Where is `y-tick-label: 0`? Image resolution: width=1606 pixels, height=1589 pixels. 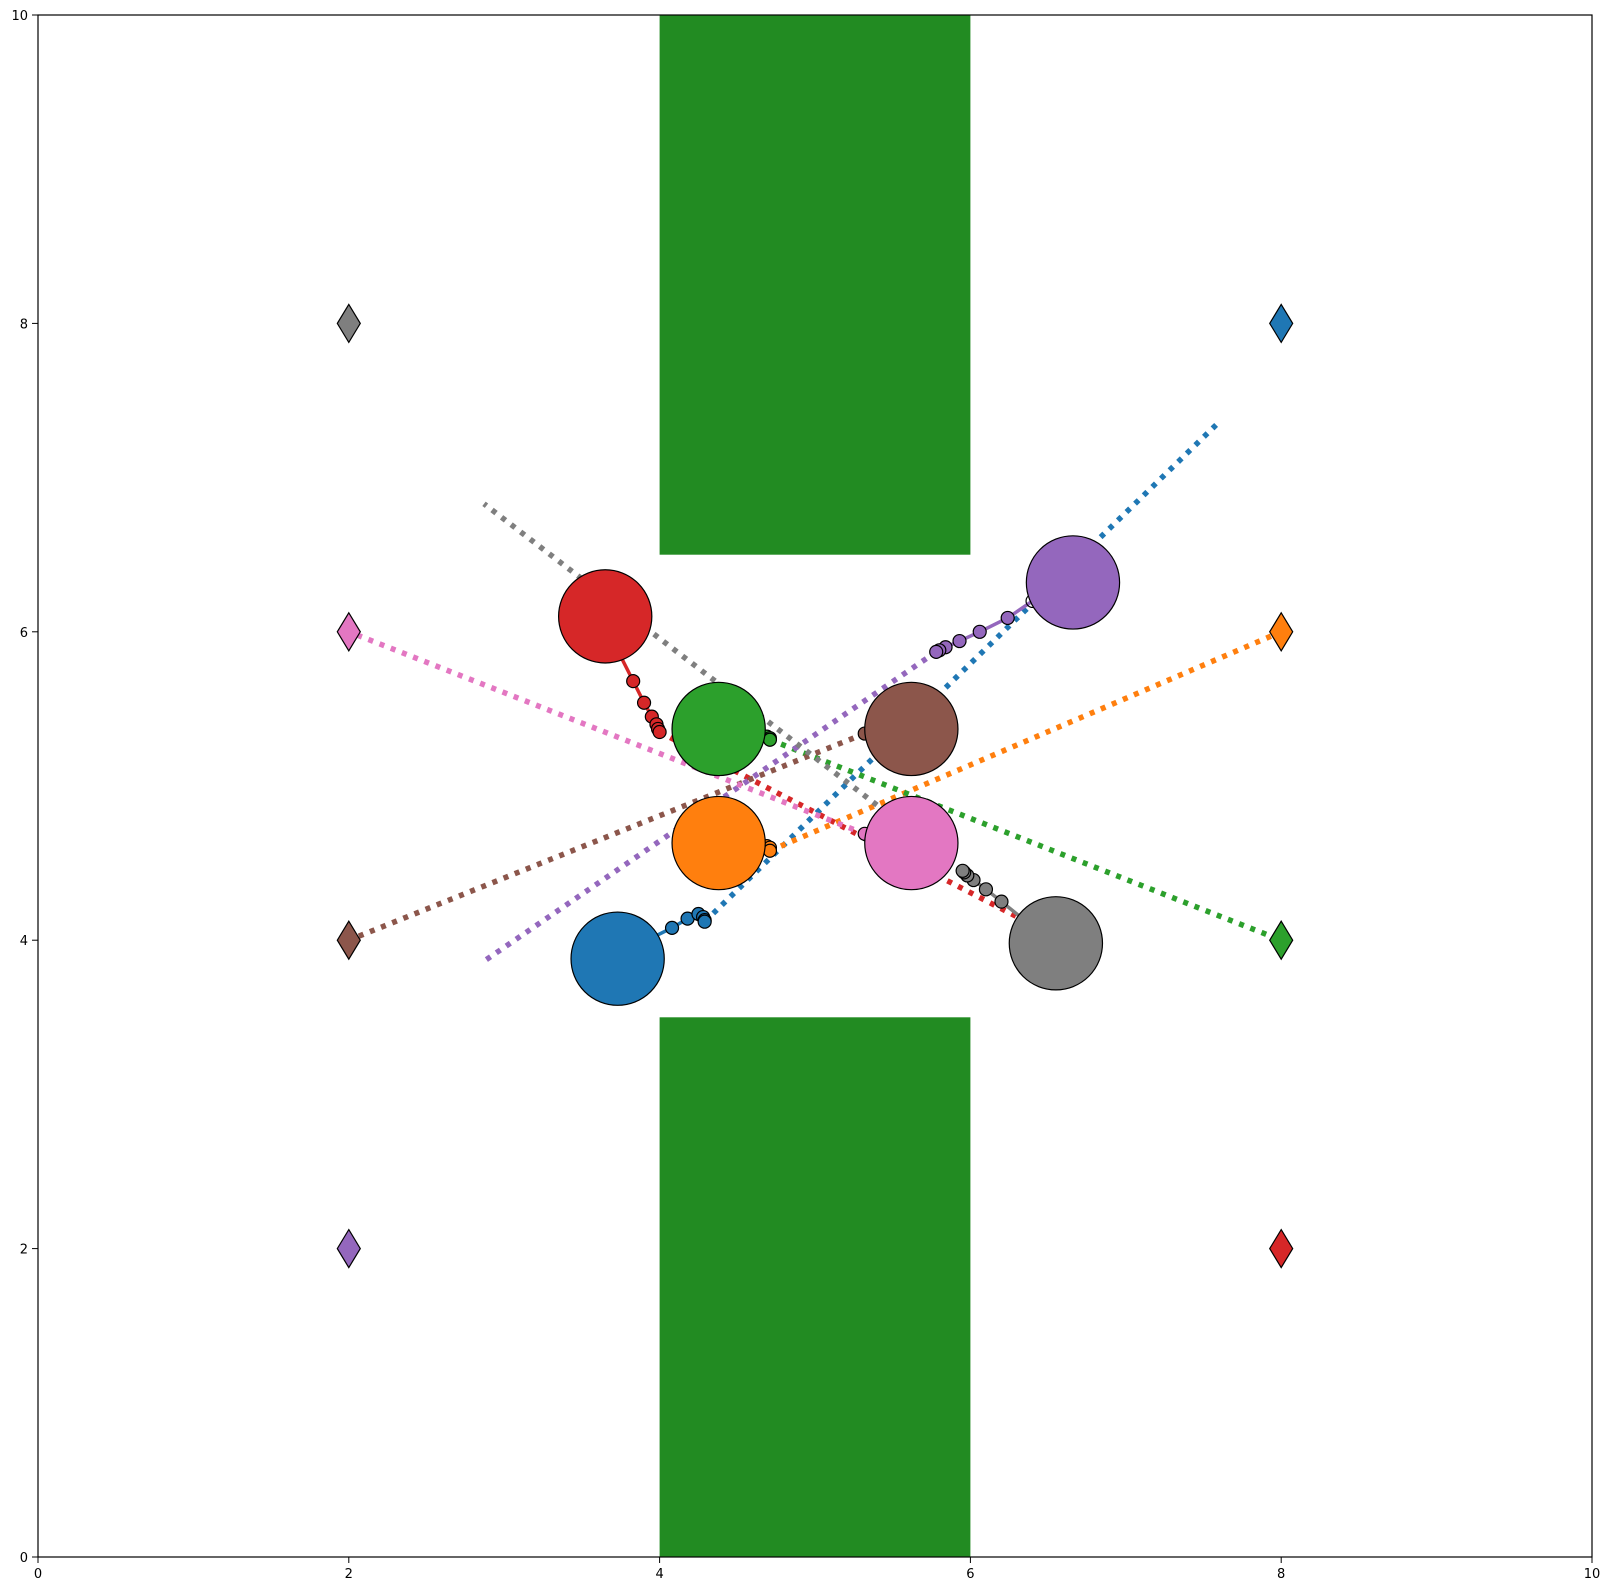 y-tick-label: 0 is located at coordinates (24, 1558).